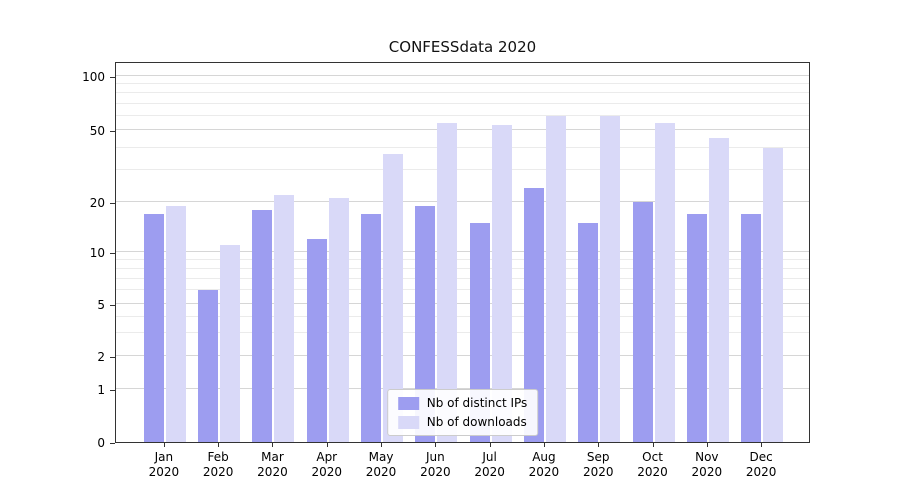 Image resolution: width=900 pixels, height=500 pixels. I want to click on bar-distinct-ips-mar, so click(262, 325).